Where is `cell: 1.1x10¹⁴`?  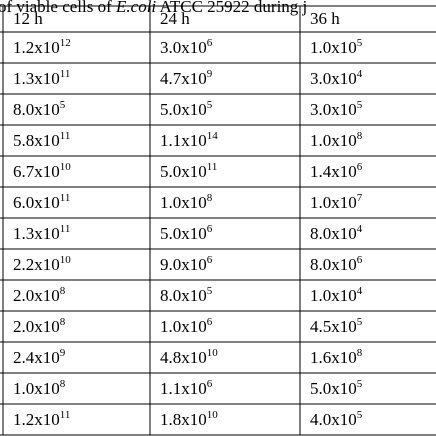
cell: 1.1x10¹⁴ is located at coordinates (189, 140).